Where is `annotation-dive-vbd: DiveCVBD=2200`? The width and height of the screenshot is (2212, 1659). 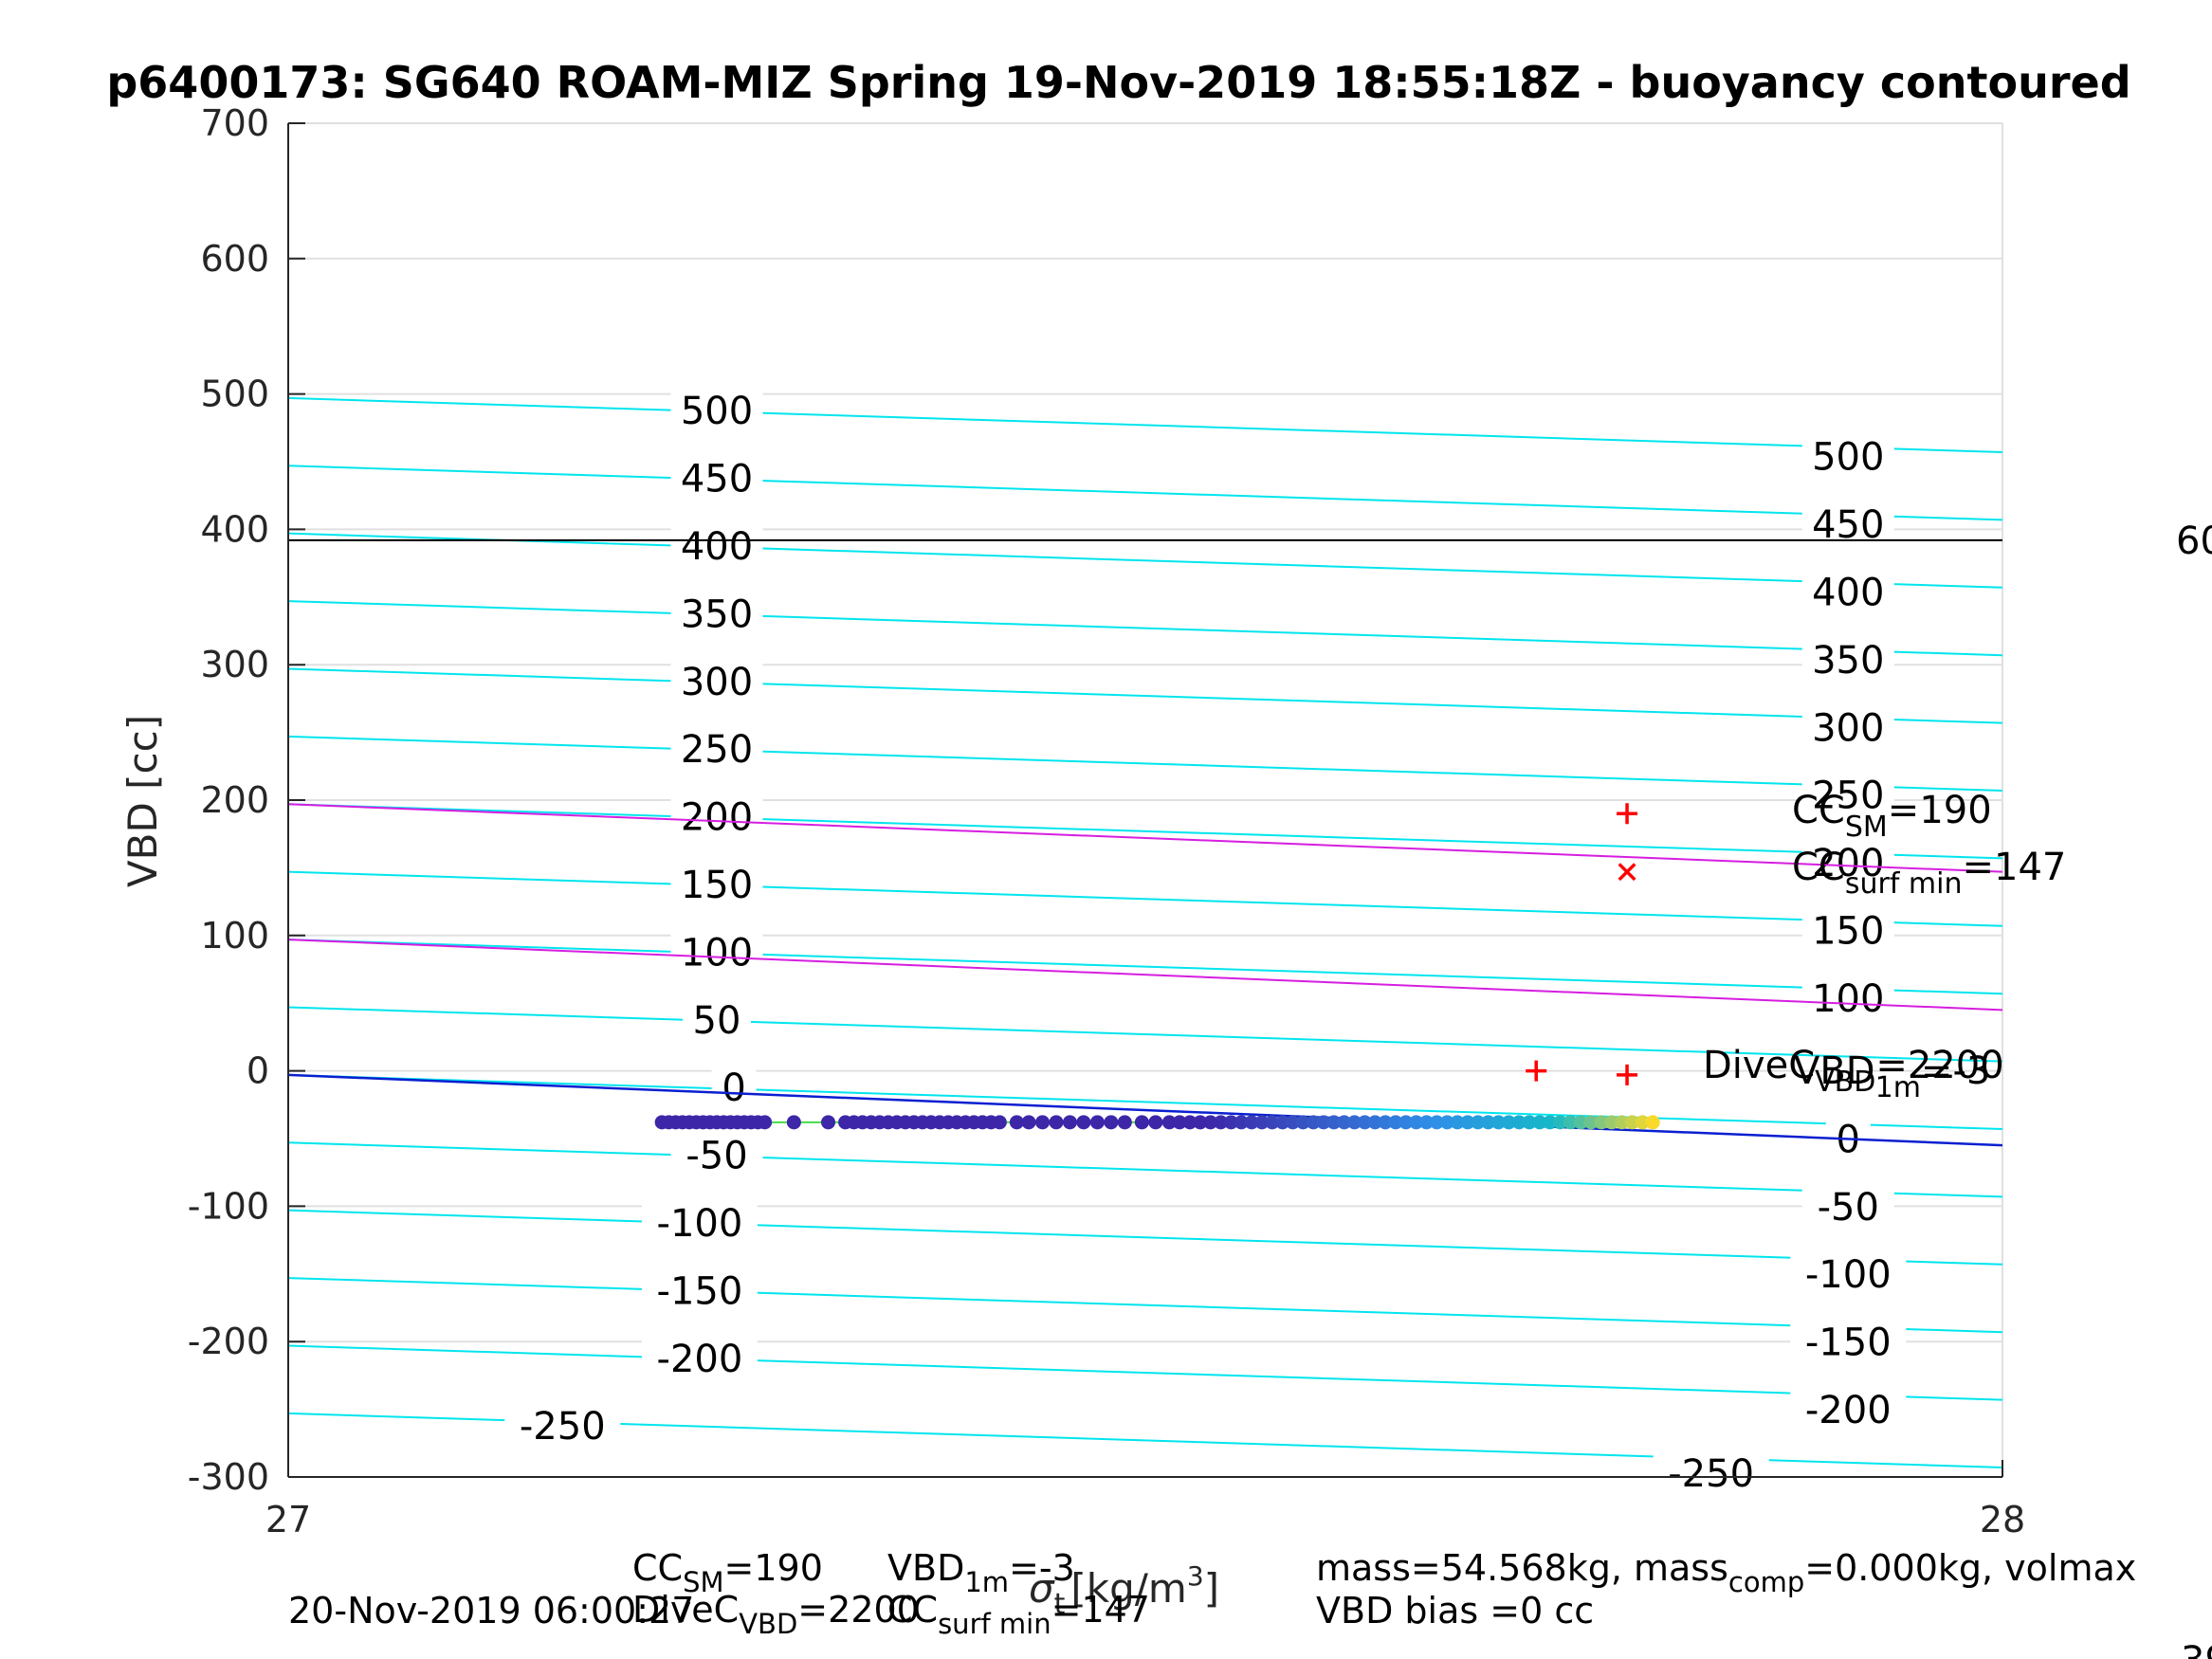
annotation-dive-vbd: DiveCVBD=2200 is located at coordinates (1853, 1071).